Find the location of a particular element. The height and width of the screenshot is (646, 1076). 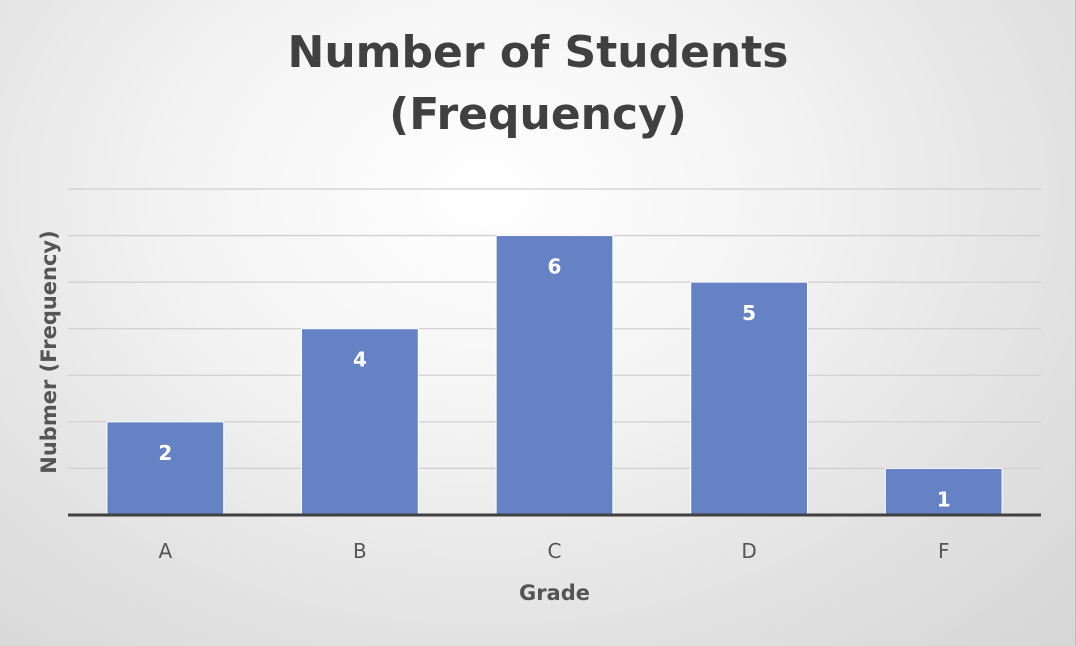

data-label-b: 4 is located at coordinates (360, 360).